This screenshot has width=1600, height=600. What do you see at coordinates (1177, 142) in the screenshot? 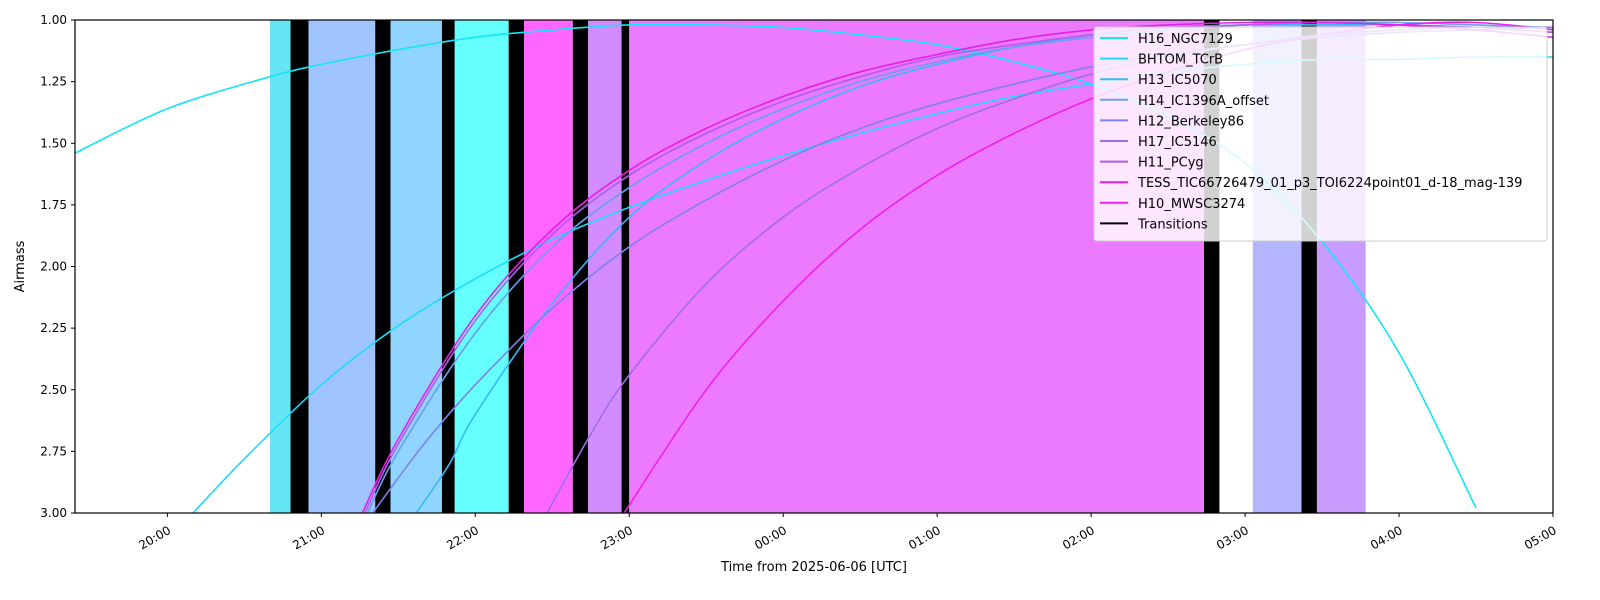
I see `legend-label: H17_IC5146` at bounding box center [1177, 142].